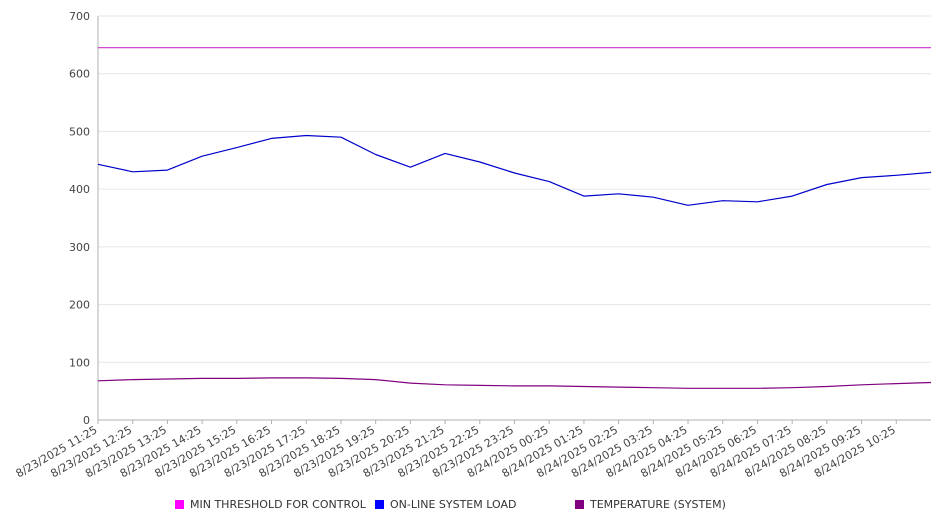 This screenshot has width=946, height=526. What do you see at coordinates (79, 74) in the screenshot?
I see `y-tick-label: 600` at bounding box center [79, 74].